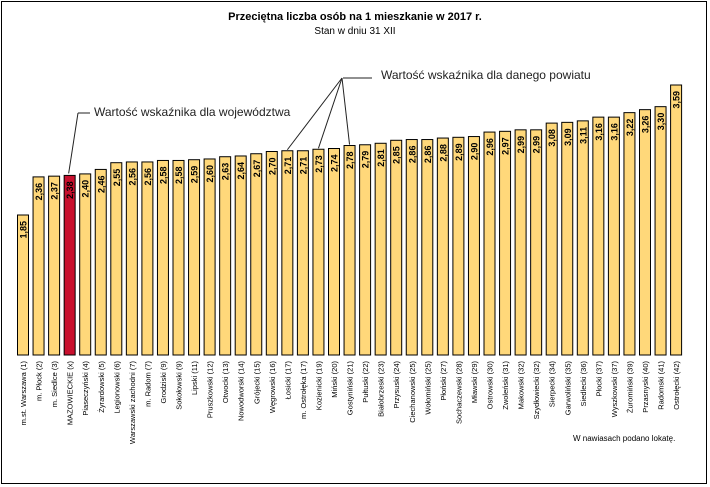  Describe the element at coordinates (412, 392) in the screenshot. I see `category-label-25: Ciechanowski (25)` at that location.